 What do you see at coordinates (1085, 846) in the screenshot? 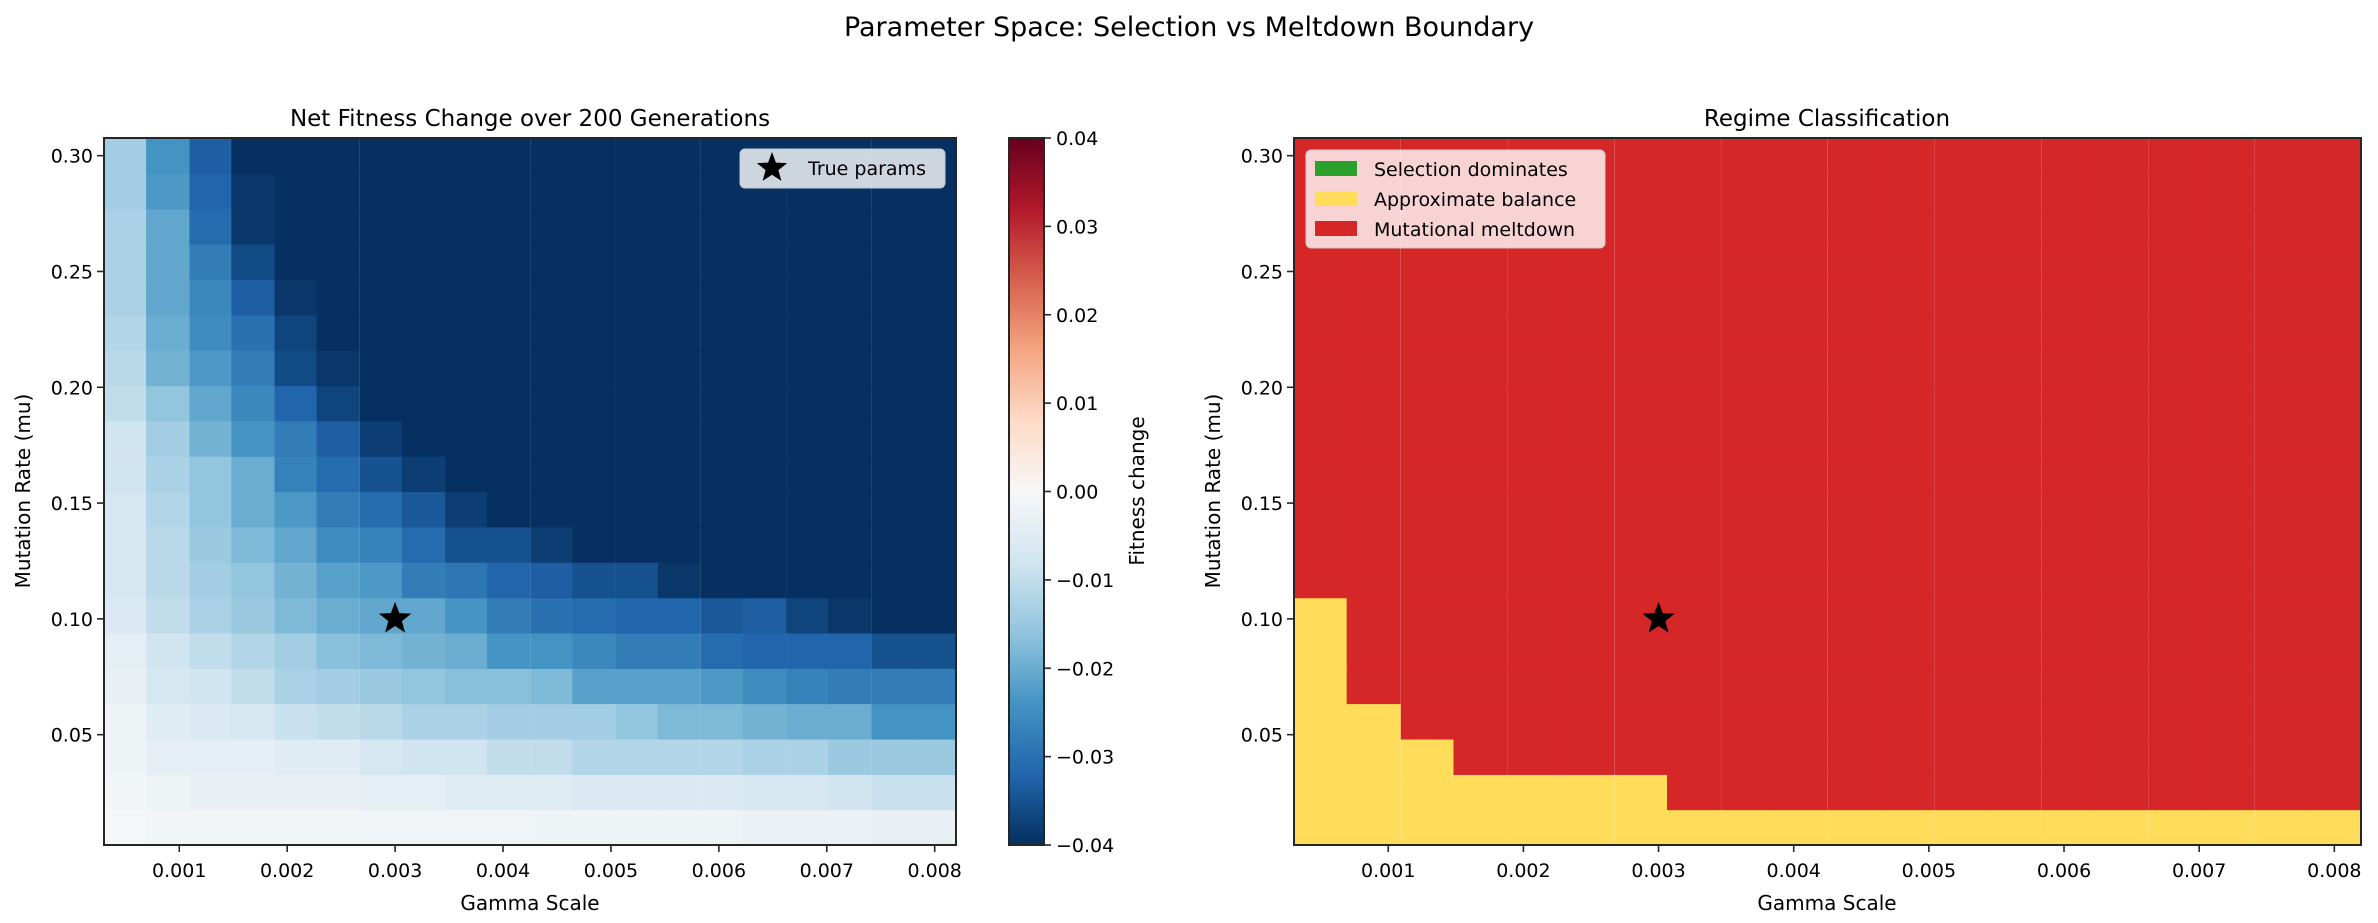
I see `colorbar-tick-label: −0.04` at bounding box center [1085, 846].